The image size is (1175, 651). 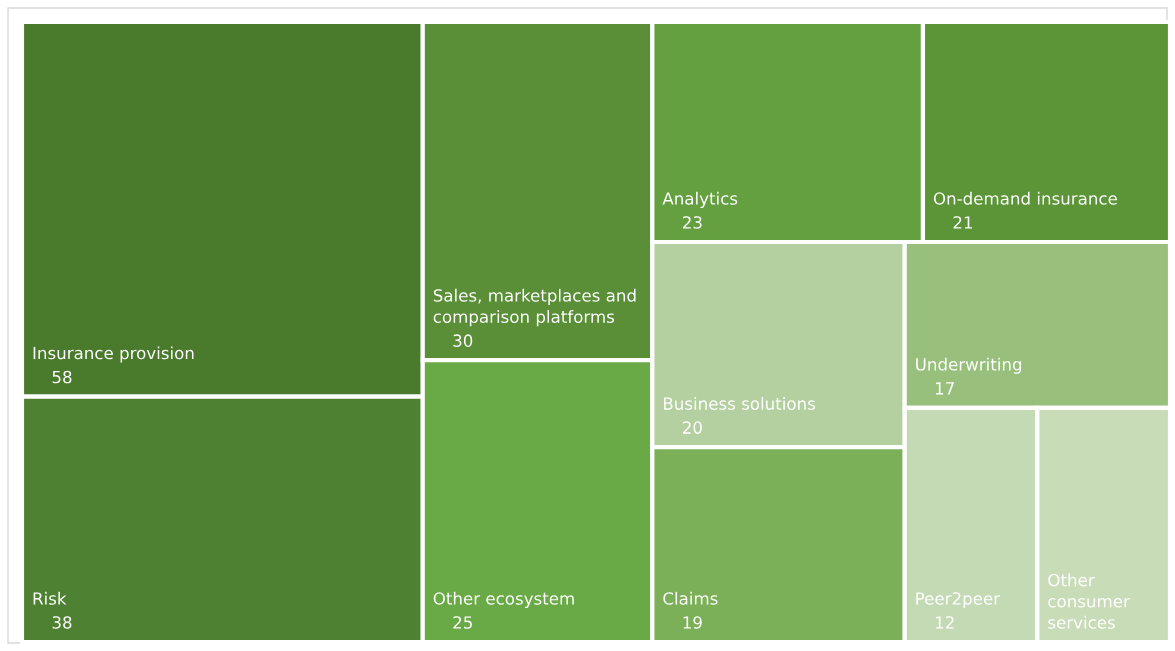 I want to click on category-label: Claims, so click(x=690, y=598).